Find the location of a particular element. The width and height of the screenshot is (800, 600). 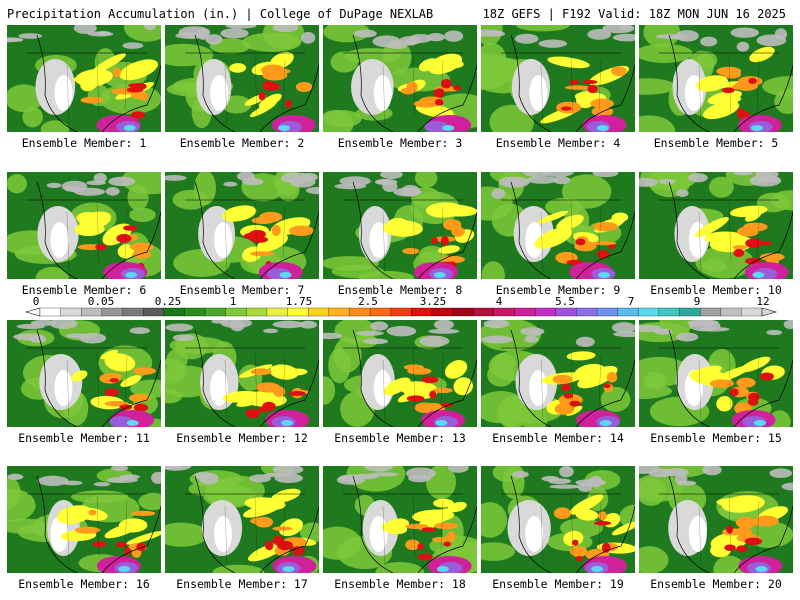

colorbar: 0 0.05 0.25 1 1.75 2.5 3.25 4 5.5 7 9 12 is located at coordinates (400, 307).